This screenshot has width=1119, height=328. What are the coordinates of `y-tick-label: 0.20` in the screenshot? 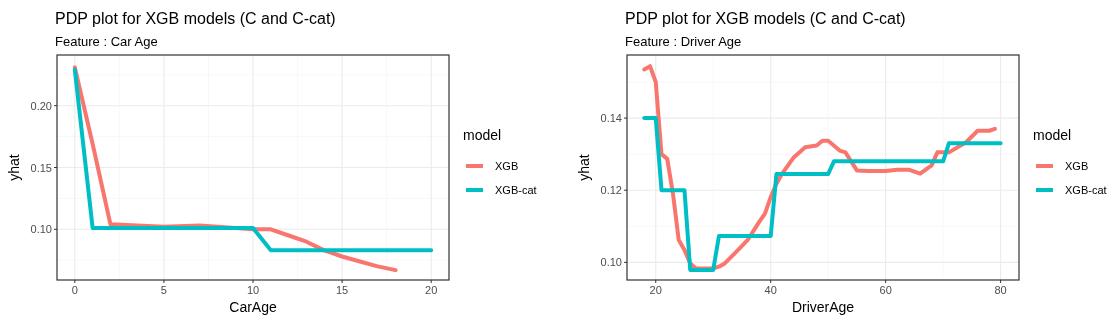 It's located at (41, 105).